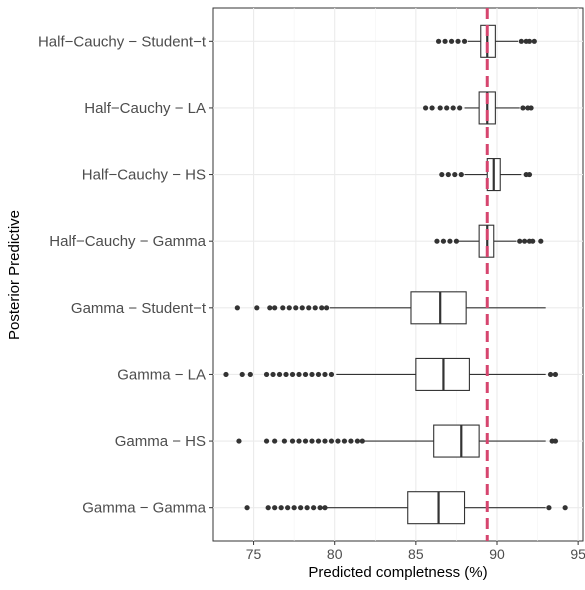  What do you see at coordinates (335, 554) in the screenshot?
I see `x-tick-label: 80` at bounding box center [335, 554].